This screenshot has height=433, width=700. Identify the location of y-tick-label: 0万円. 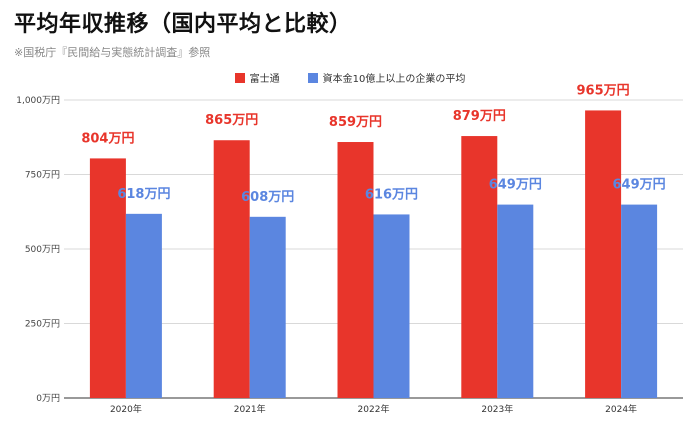
(48, 398).